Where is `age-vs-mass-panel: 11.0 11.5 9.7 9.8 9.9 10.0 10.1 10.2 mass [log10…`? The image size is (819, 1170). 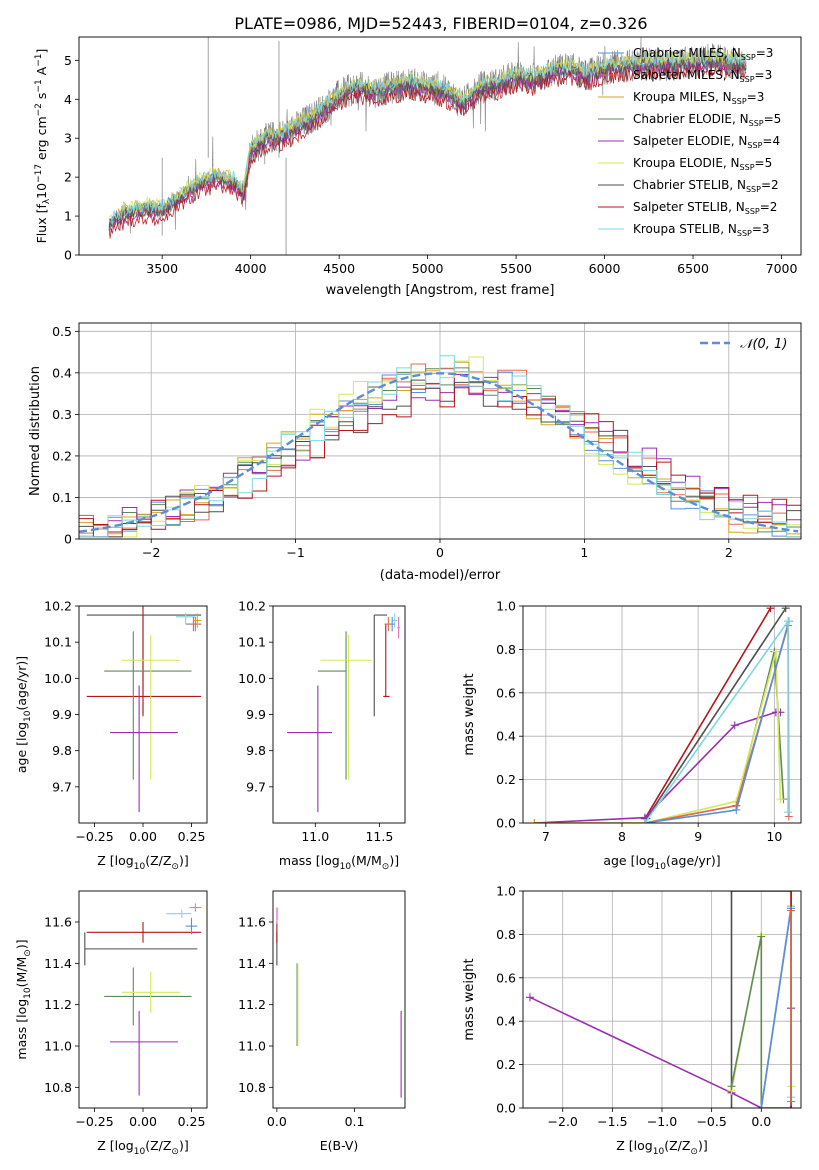 age-vs-mass-panel: 11.0 11.5 9.7 9.8 9.9 10.0 10.1 10.2 mass [log10… is located at coordinates (322, 735).